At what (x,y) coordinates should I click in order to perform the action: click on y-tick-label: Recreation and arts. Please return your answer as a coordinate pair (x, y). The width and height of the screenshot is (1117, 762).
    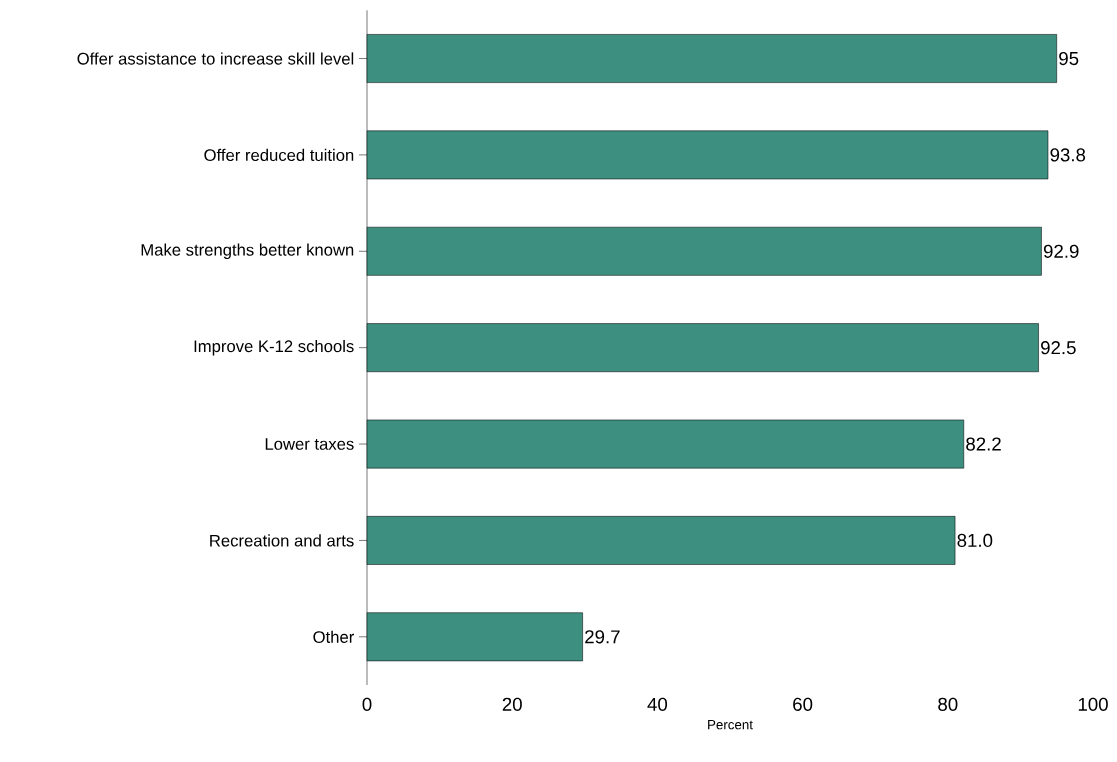
    Looking at the image, I should click on (282, 540).